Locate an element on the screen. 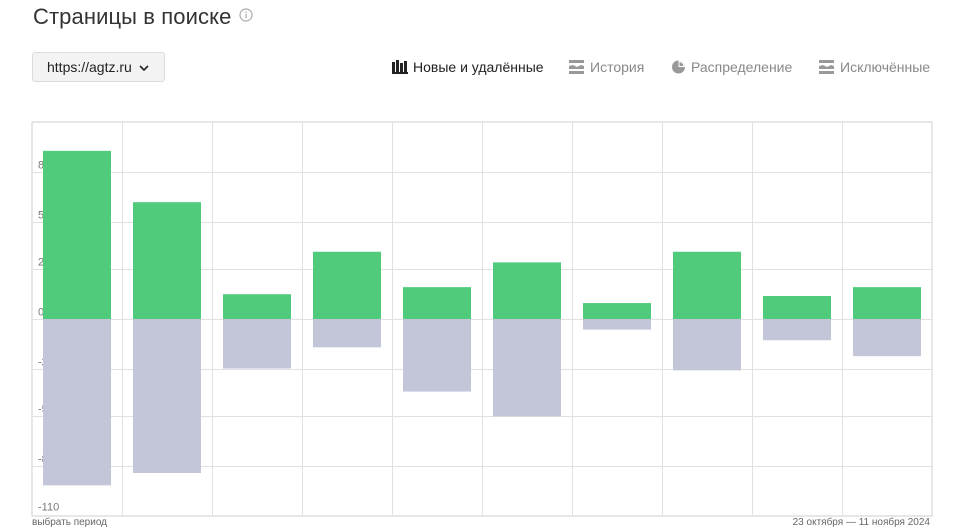 The image size is (953, 532). pie-chart-icon is located at coordinates (678, 67).